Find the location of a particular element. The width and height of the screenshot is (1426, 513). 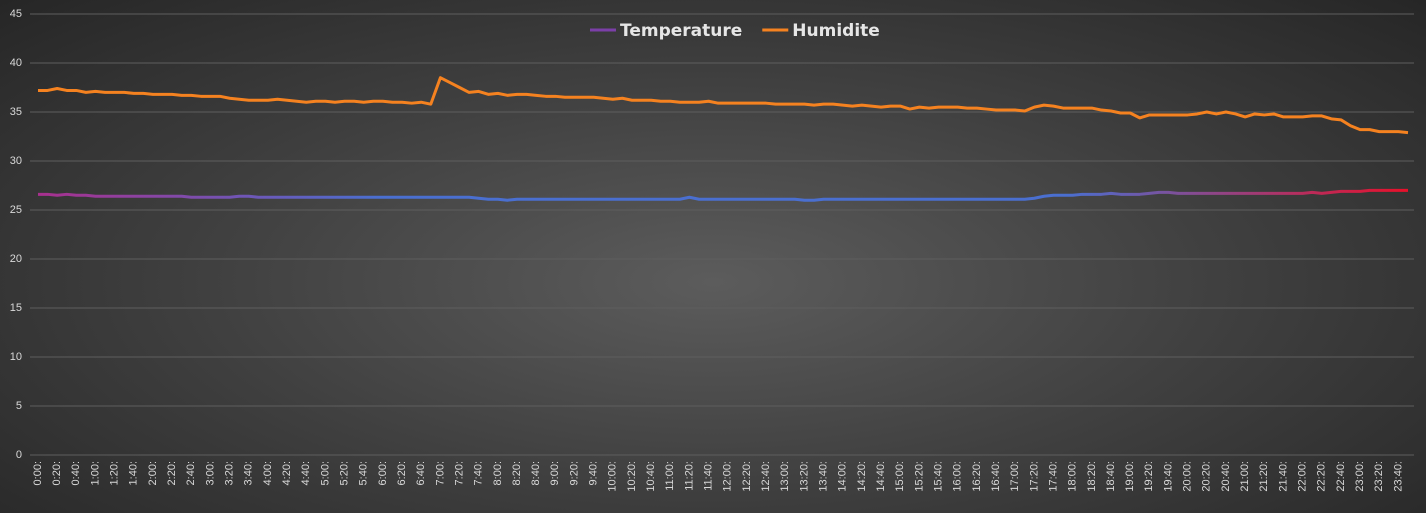

x-tick-label: 1:20: is located at coordinates (115, 473).